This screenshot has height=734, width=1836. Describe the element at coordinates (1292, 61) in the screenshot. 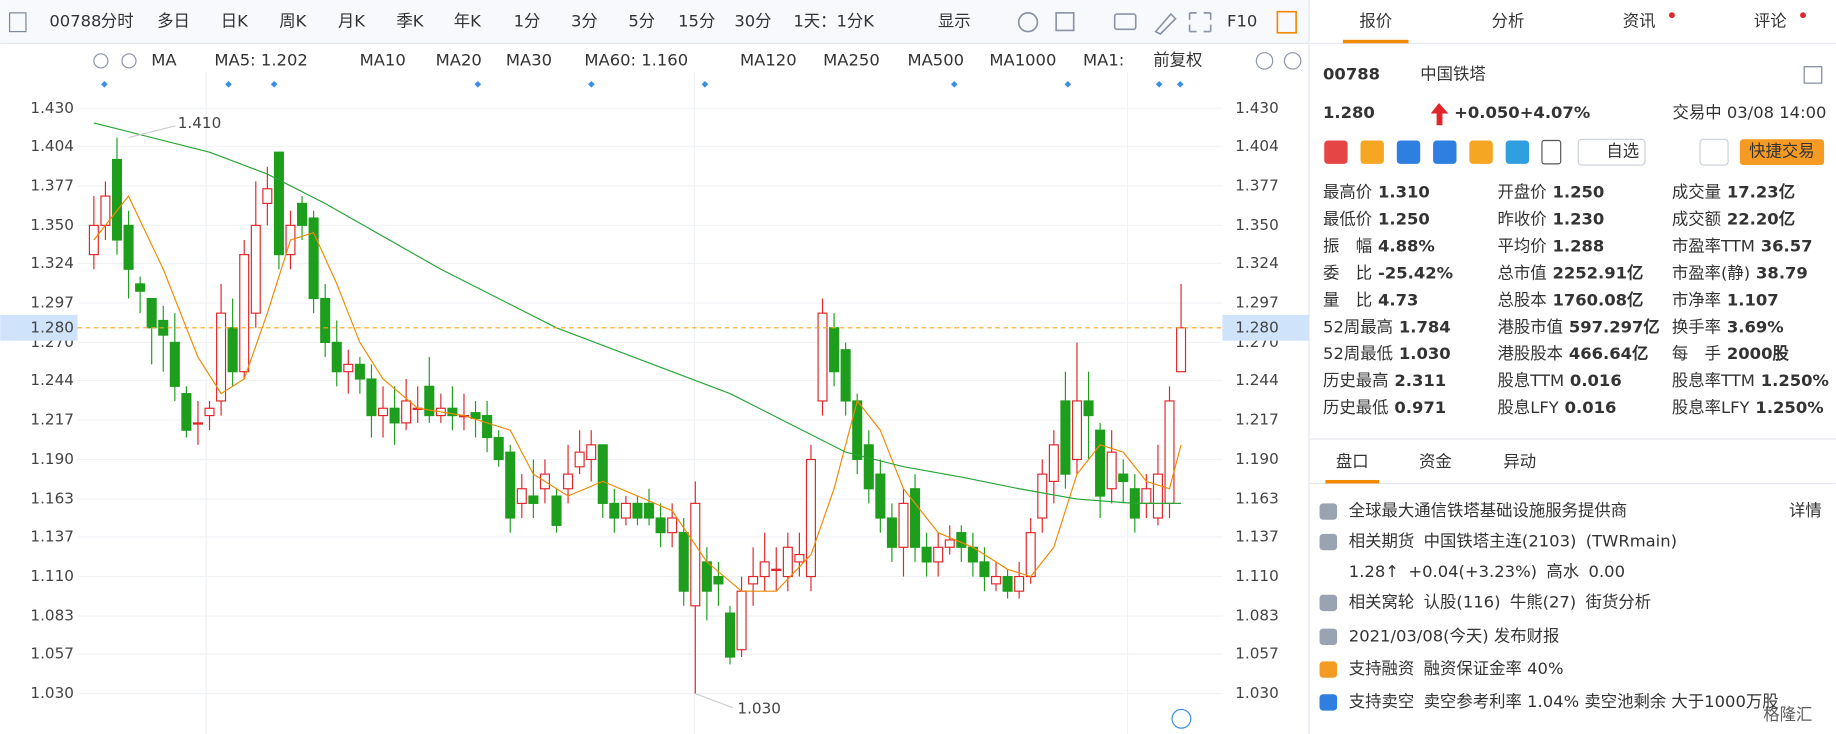

I see `zoom-in` at that location.